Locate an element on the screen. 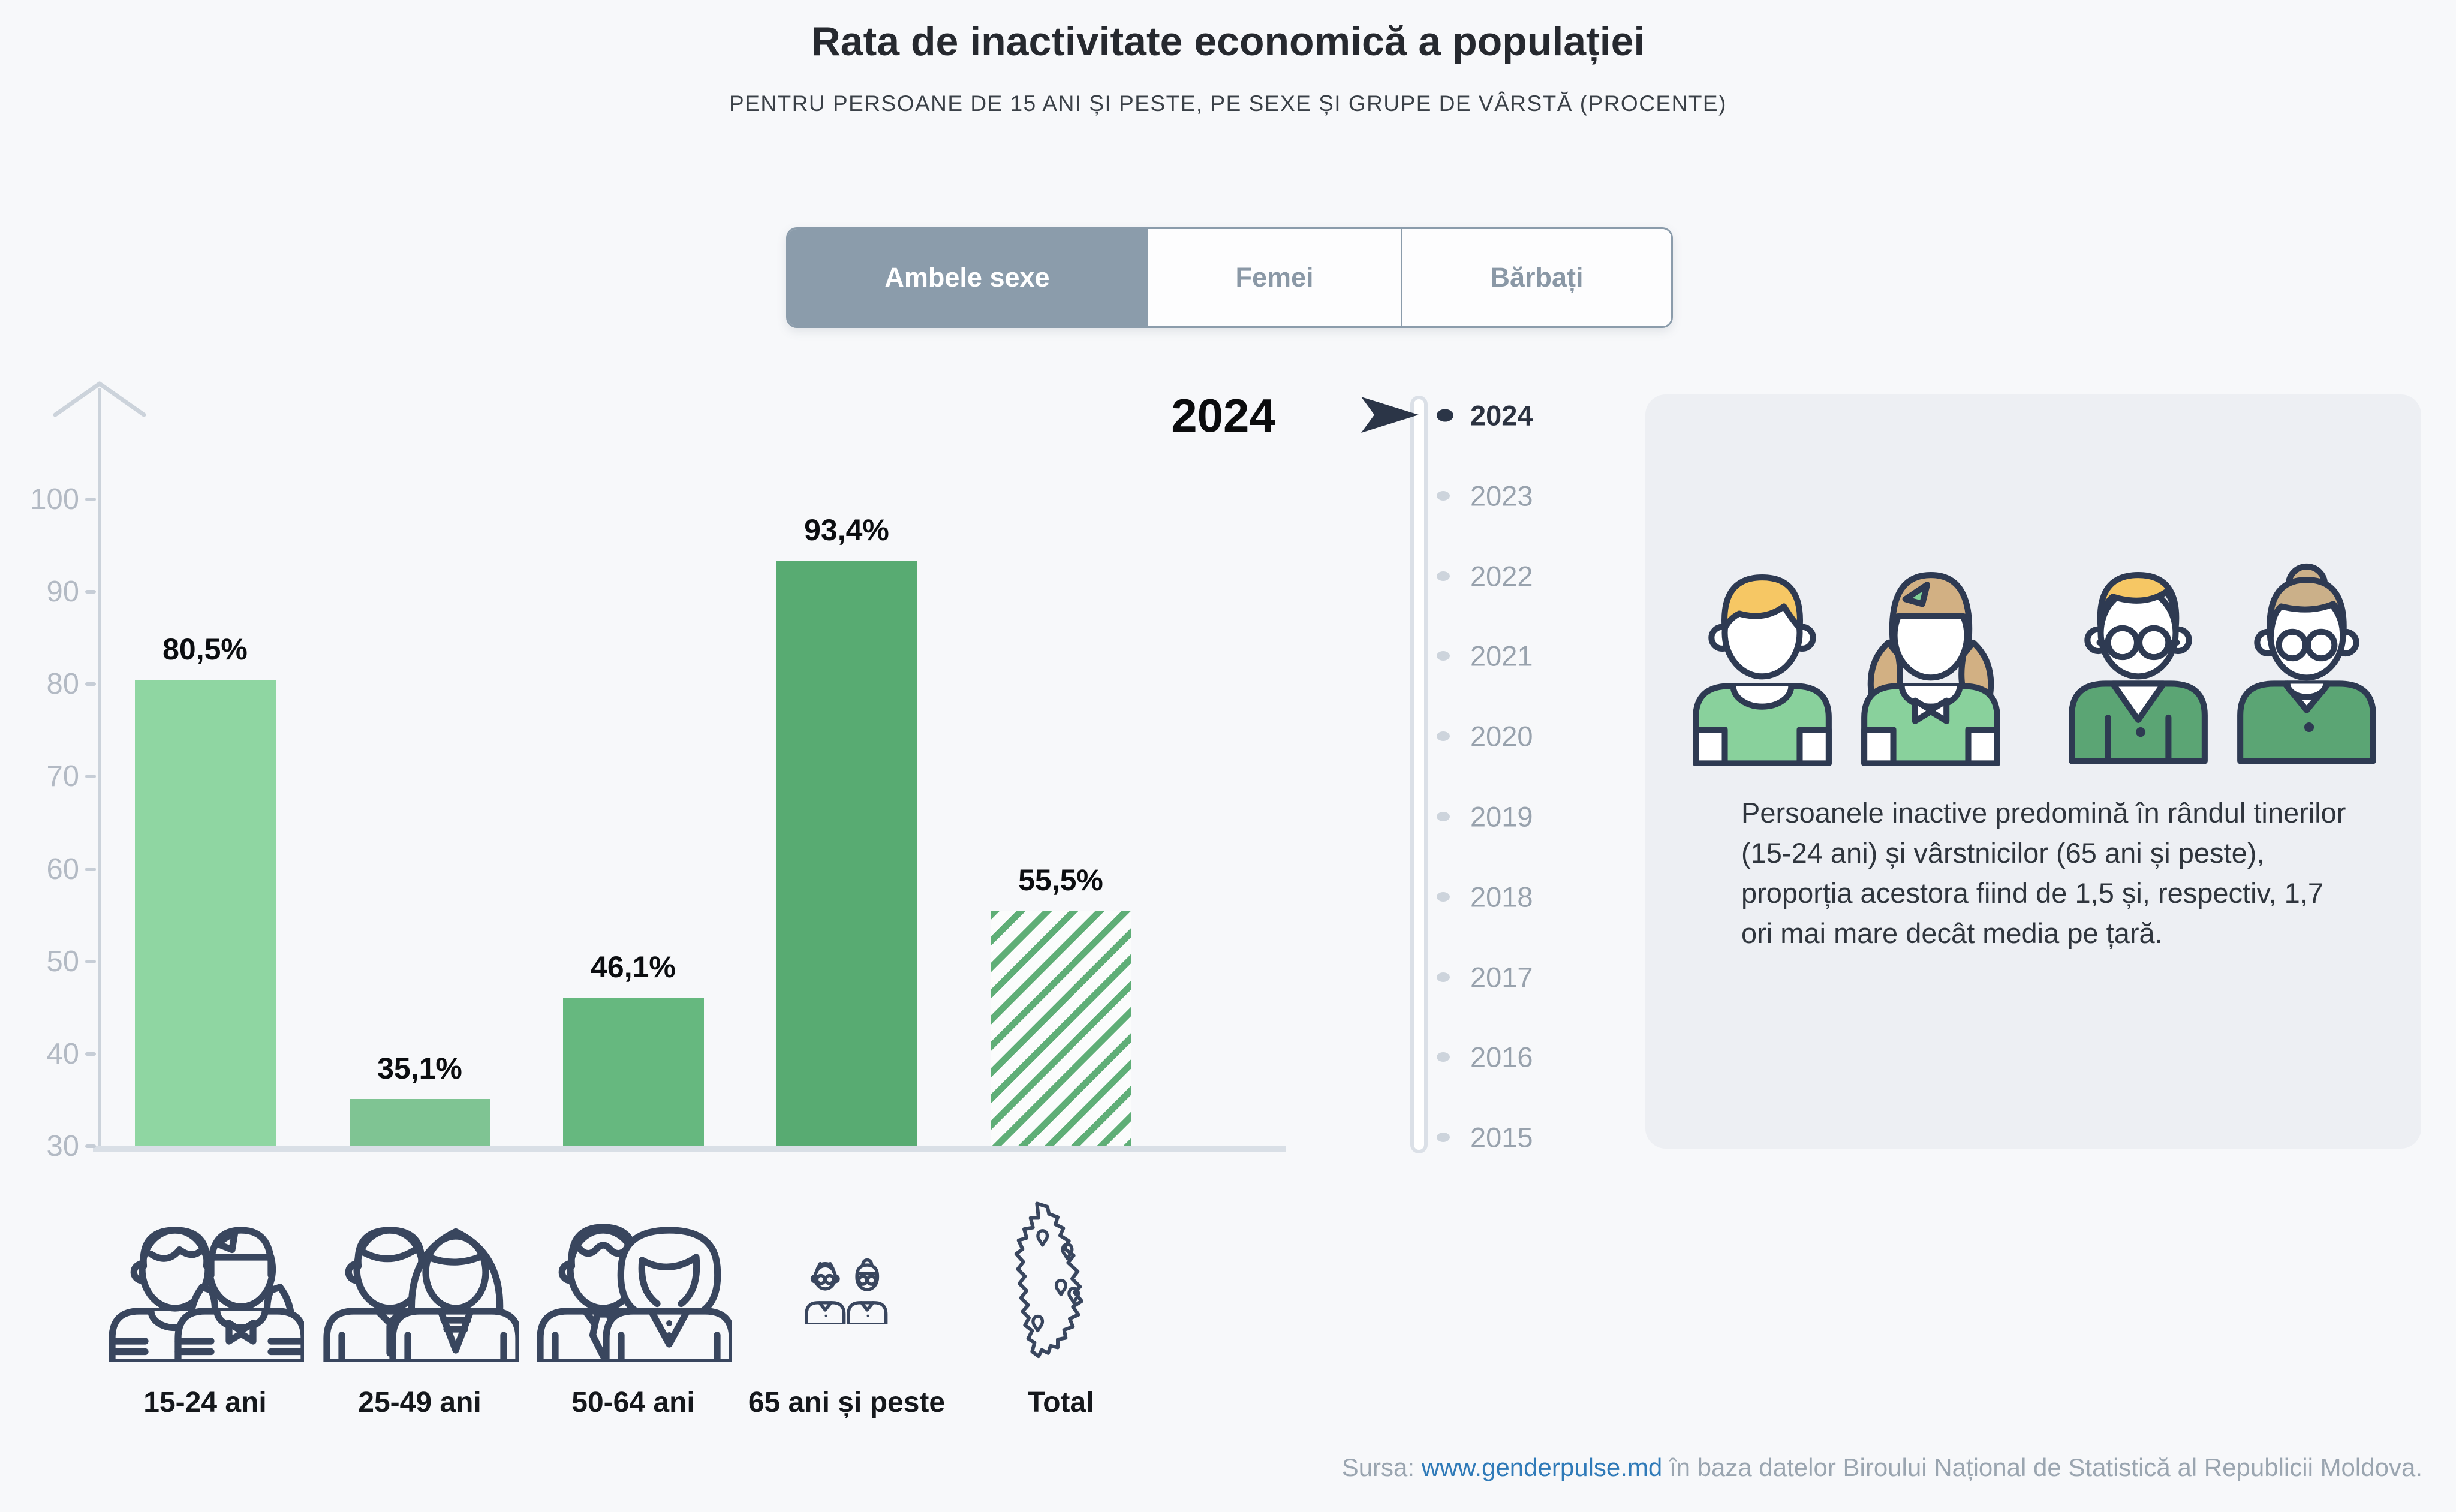 The image size is (2456, 1512). bar-total is located at coordinates (1060, 1028).